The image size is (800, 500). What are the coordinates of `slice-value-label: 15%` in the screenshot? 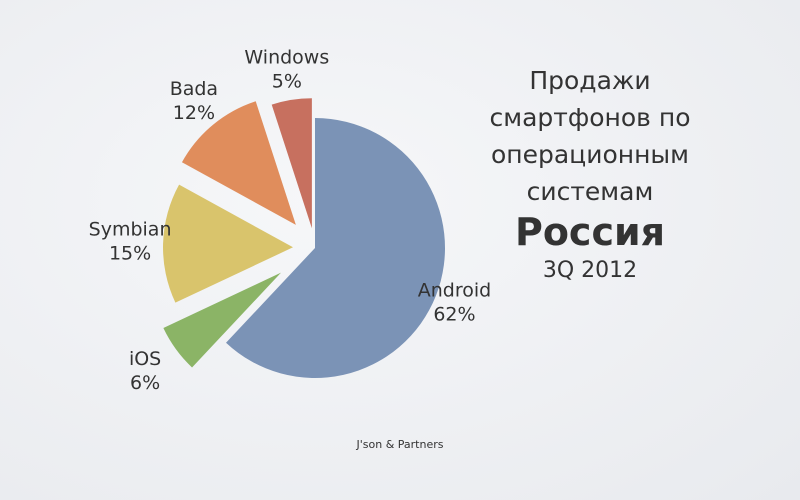 It's located at (130, 254).